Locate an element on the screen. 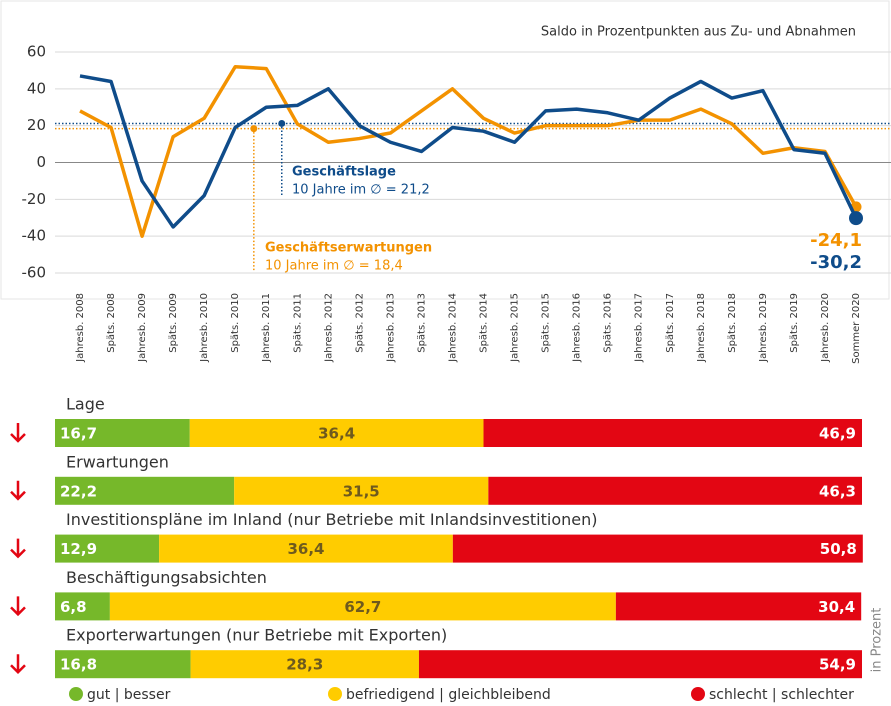 The width and height of the screenshot is (891, 706). y-tick-label: 0 is located at coordinates (41, 162).